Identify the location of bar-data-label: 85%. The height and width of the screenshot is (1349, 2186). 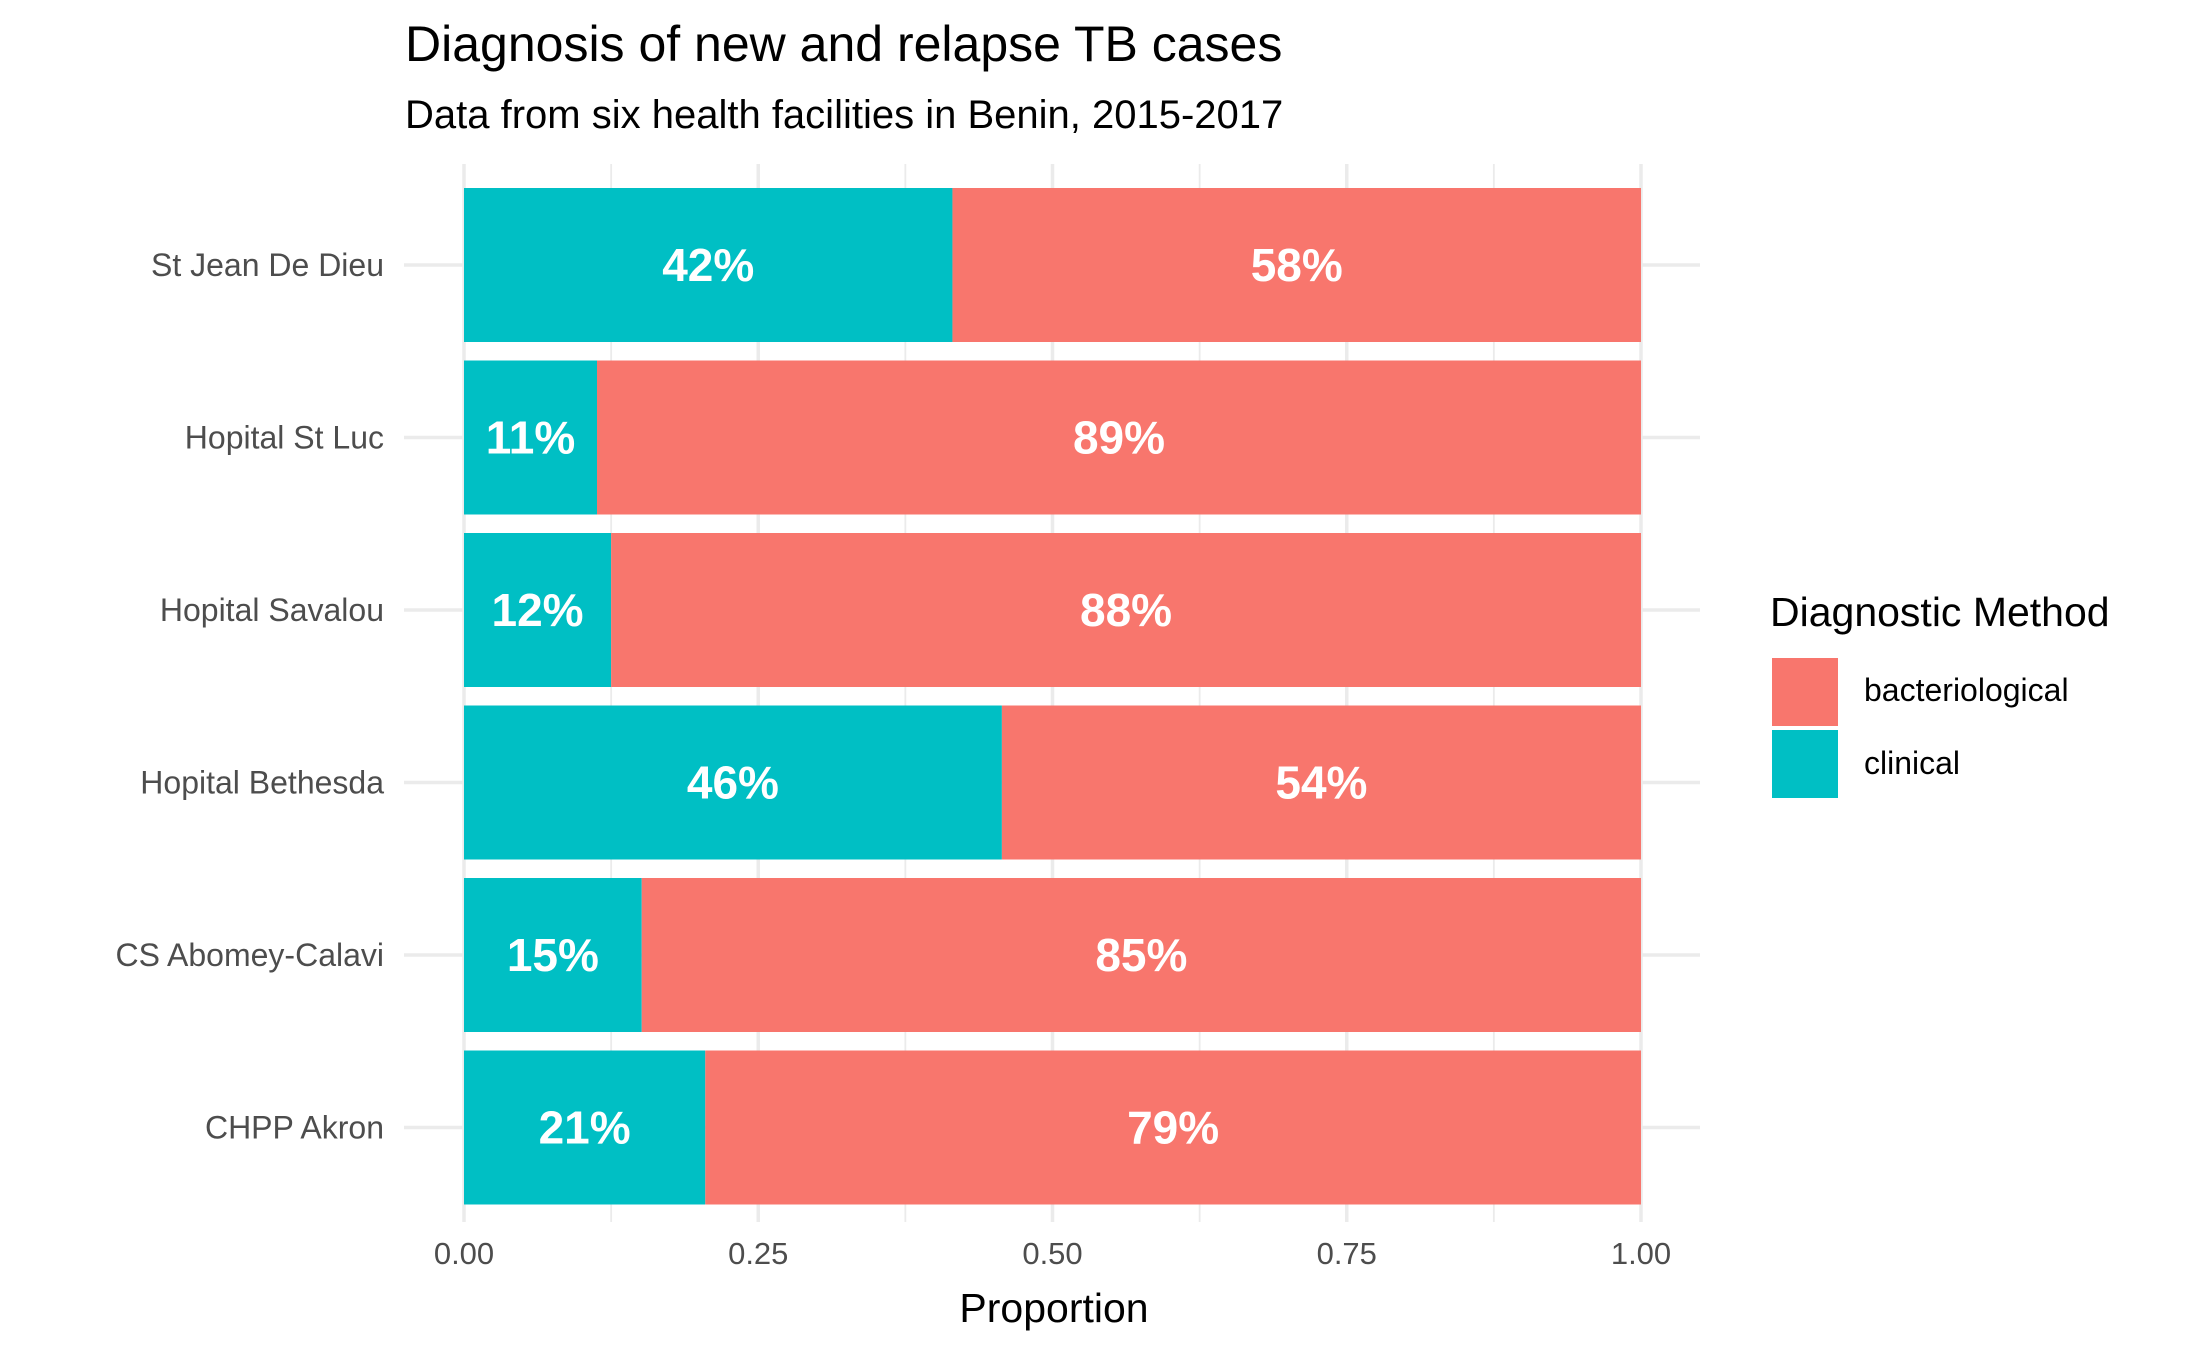
(1141, 955).